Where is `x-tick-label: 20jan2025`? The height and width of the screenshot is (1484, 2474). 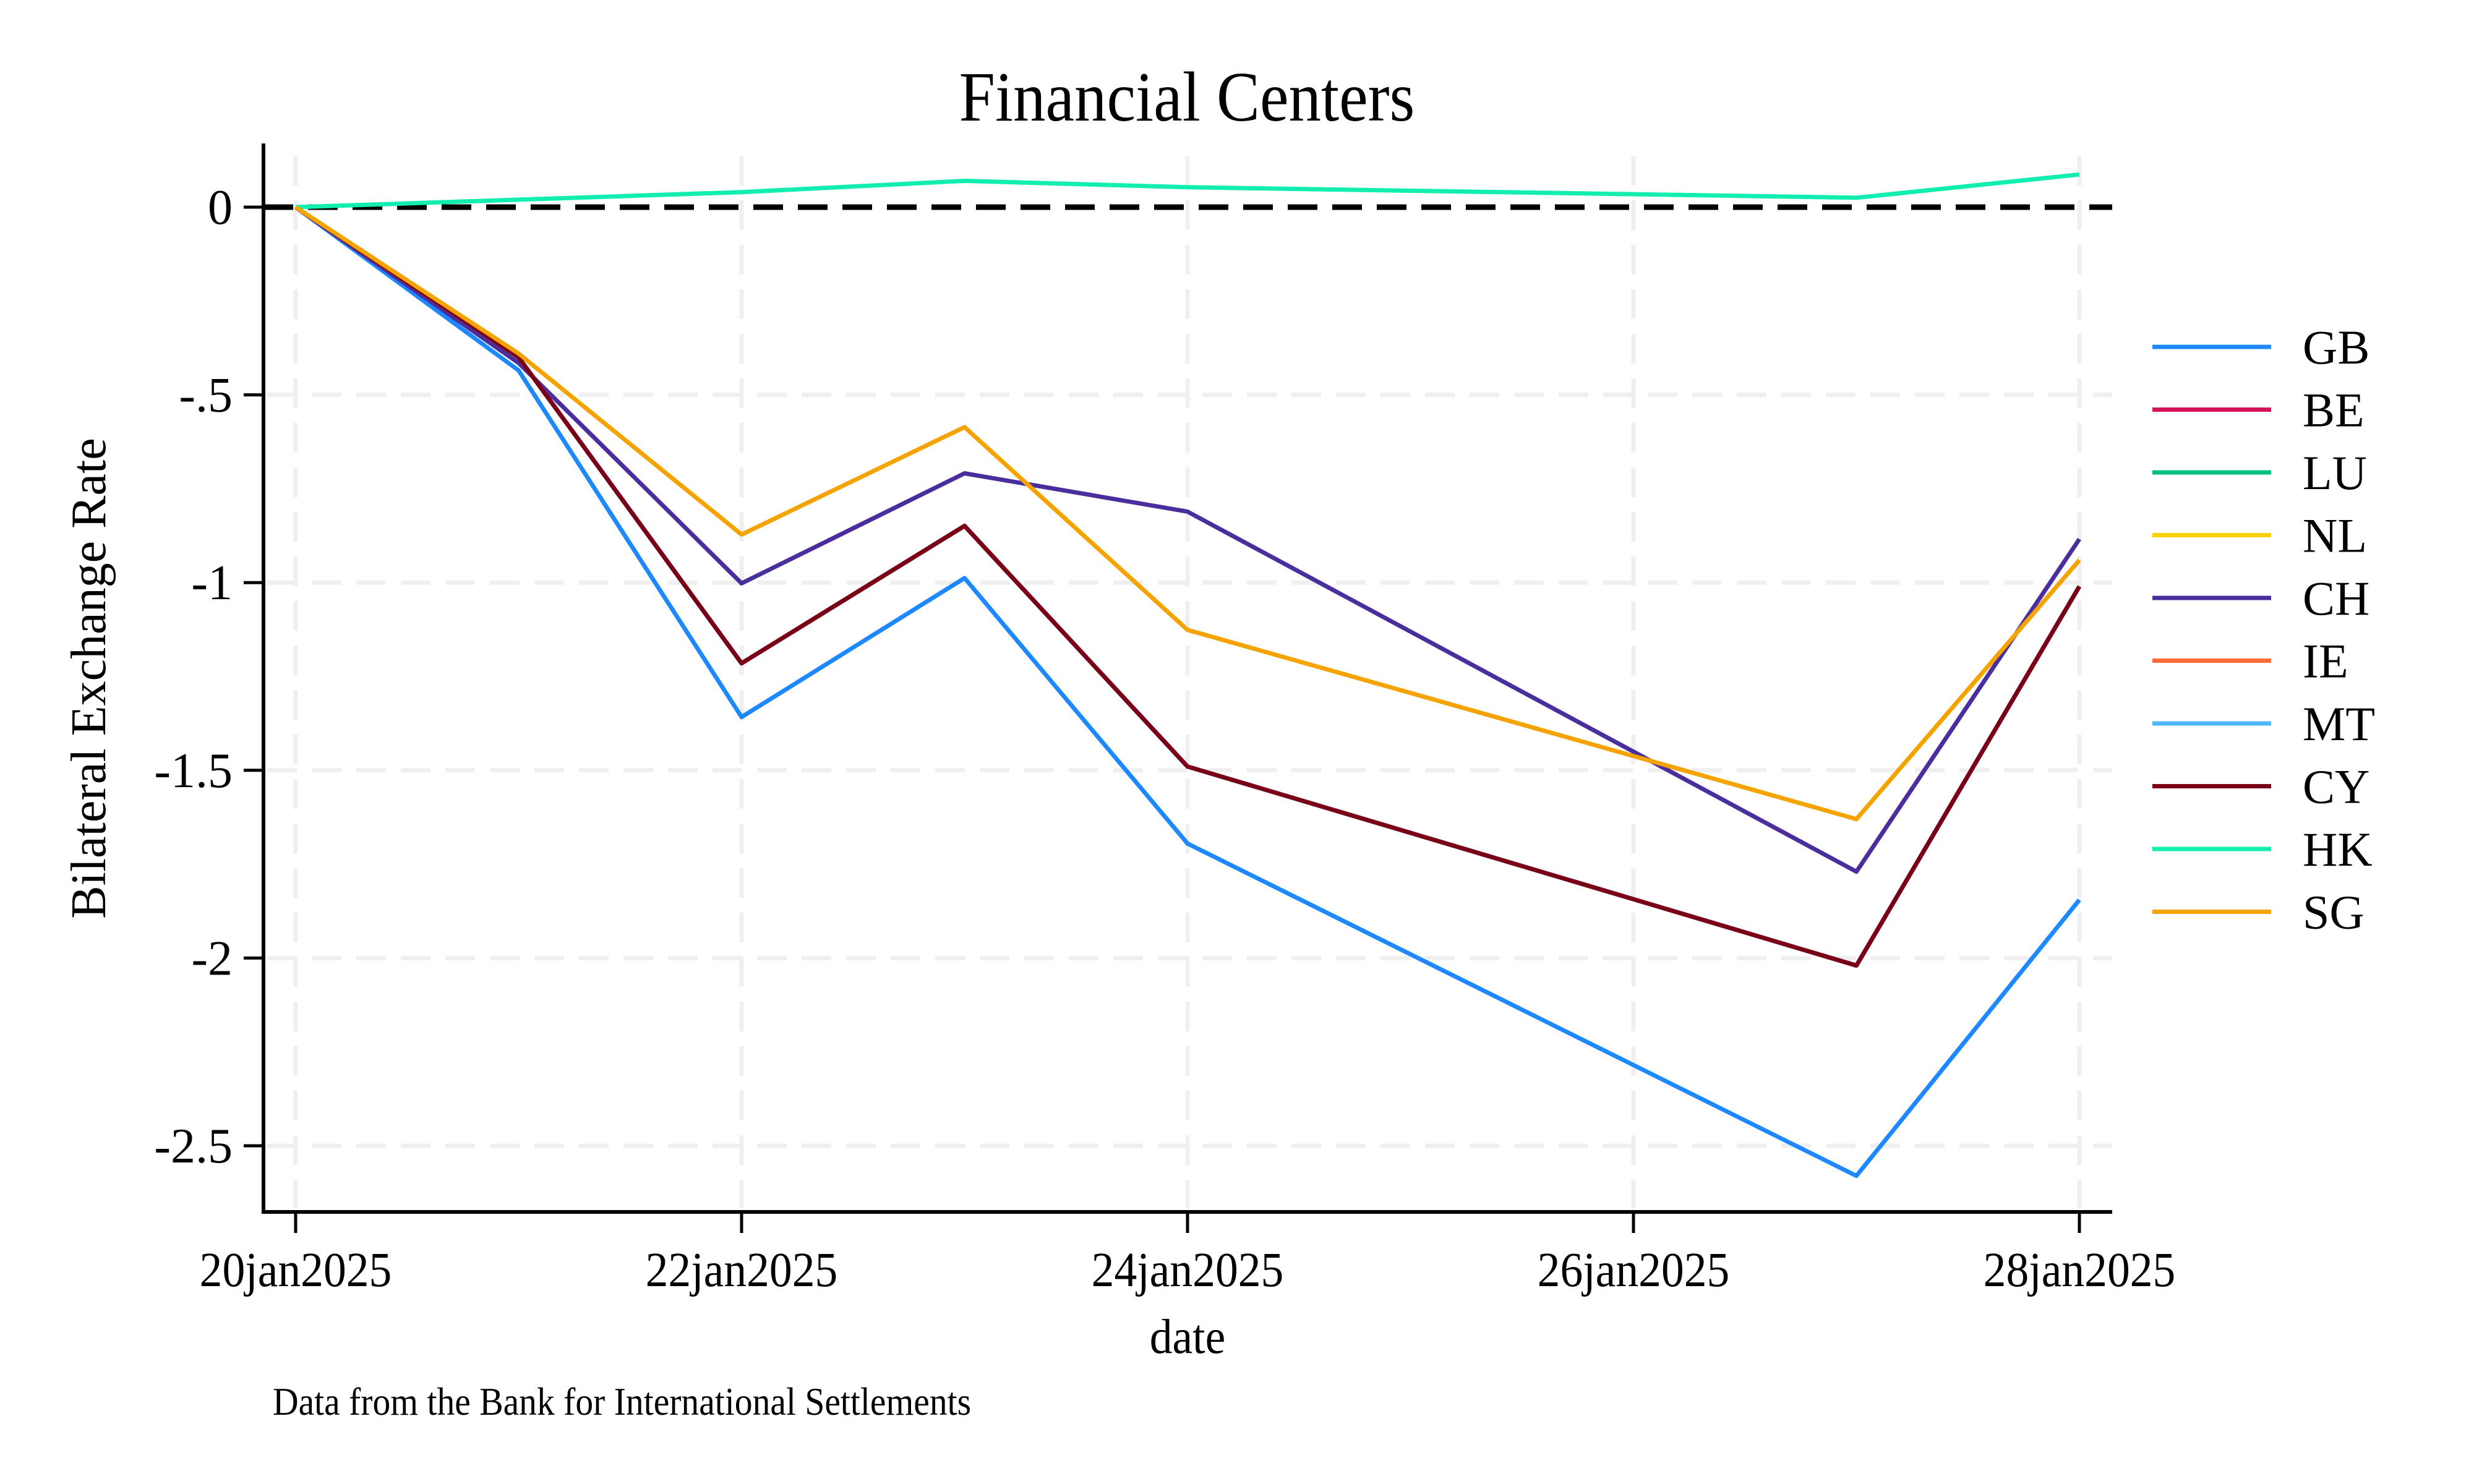
x-tick-label: 20jan2025 is located at coordinates (296, 1269).